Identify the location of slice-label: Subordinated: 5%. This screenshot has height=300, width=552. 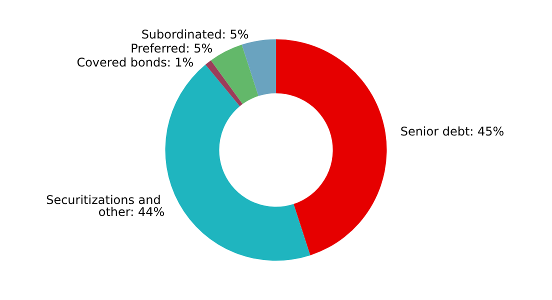
(195, 35).